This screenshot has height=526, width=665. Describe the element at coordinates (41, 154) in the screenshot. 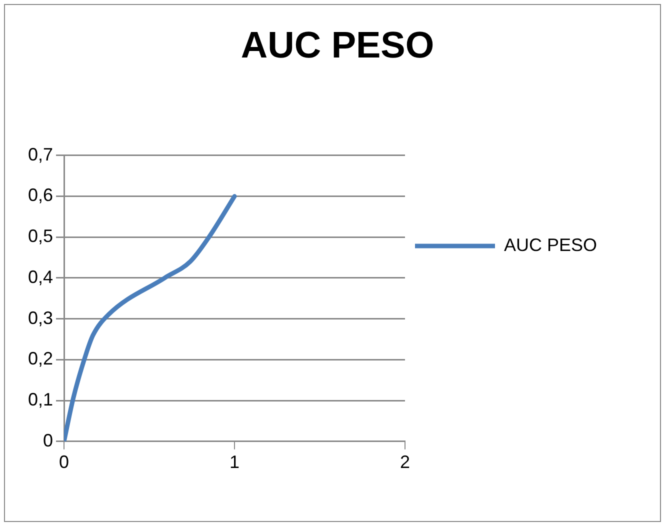

I see `y-tick-label: 0,7` at that location.